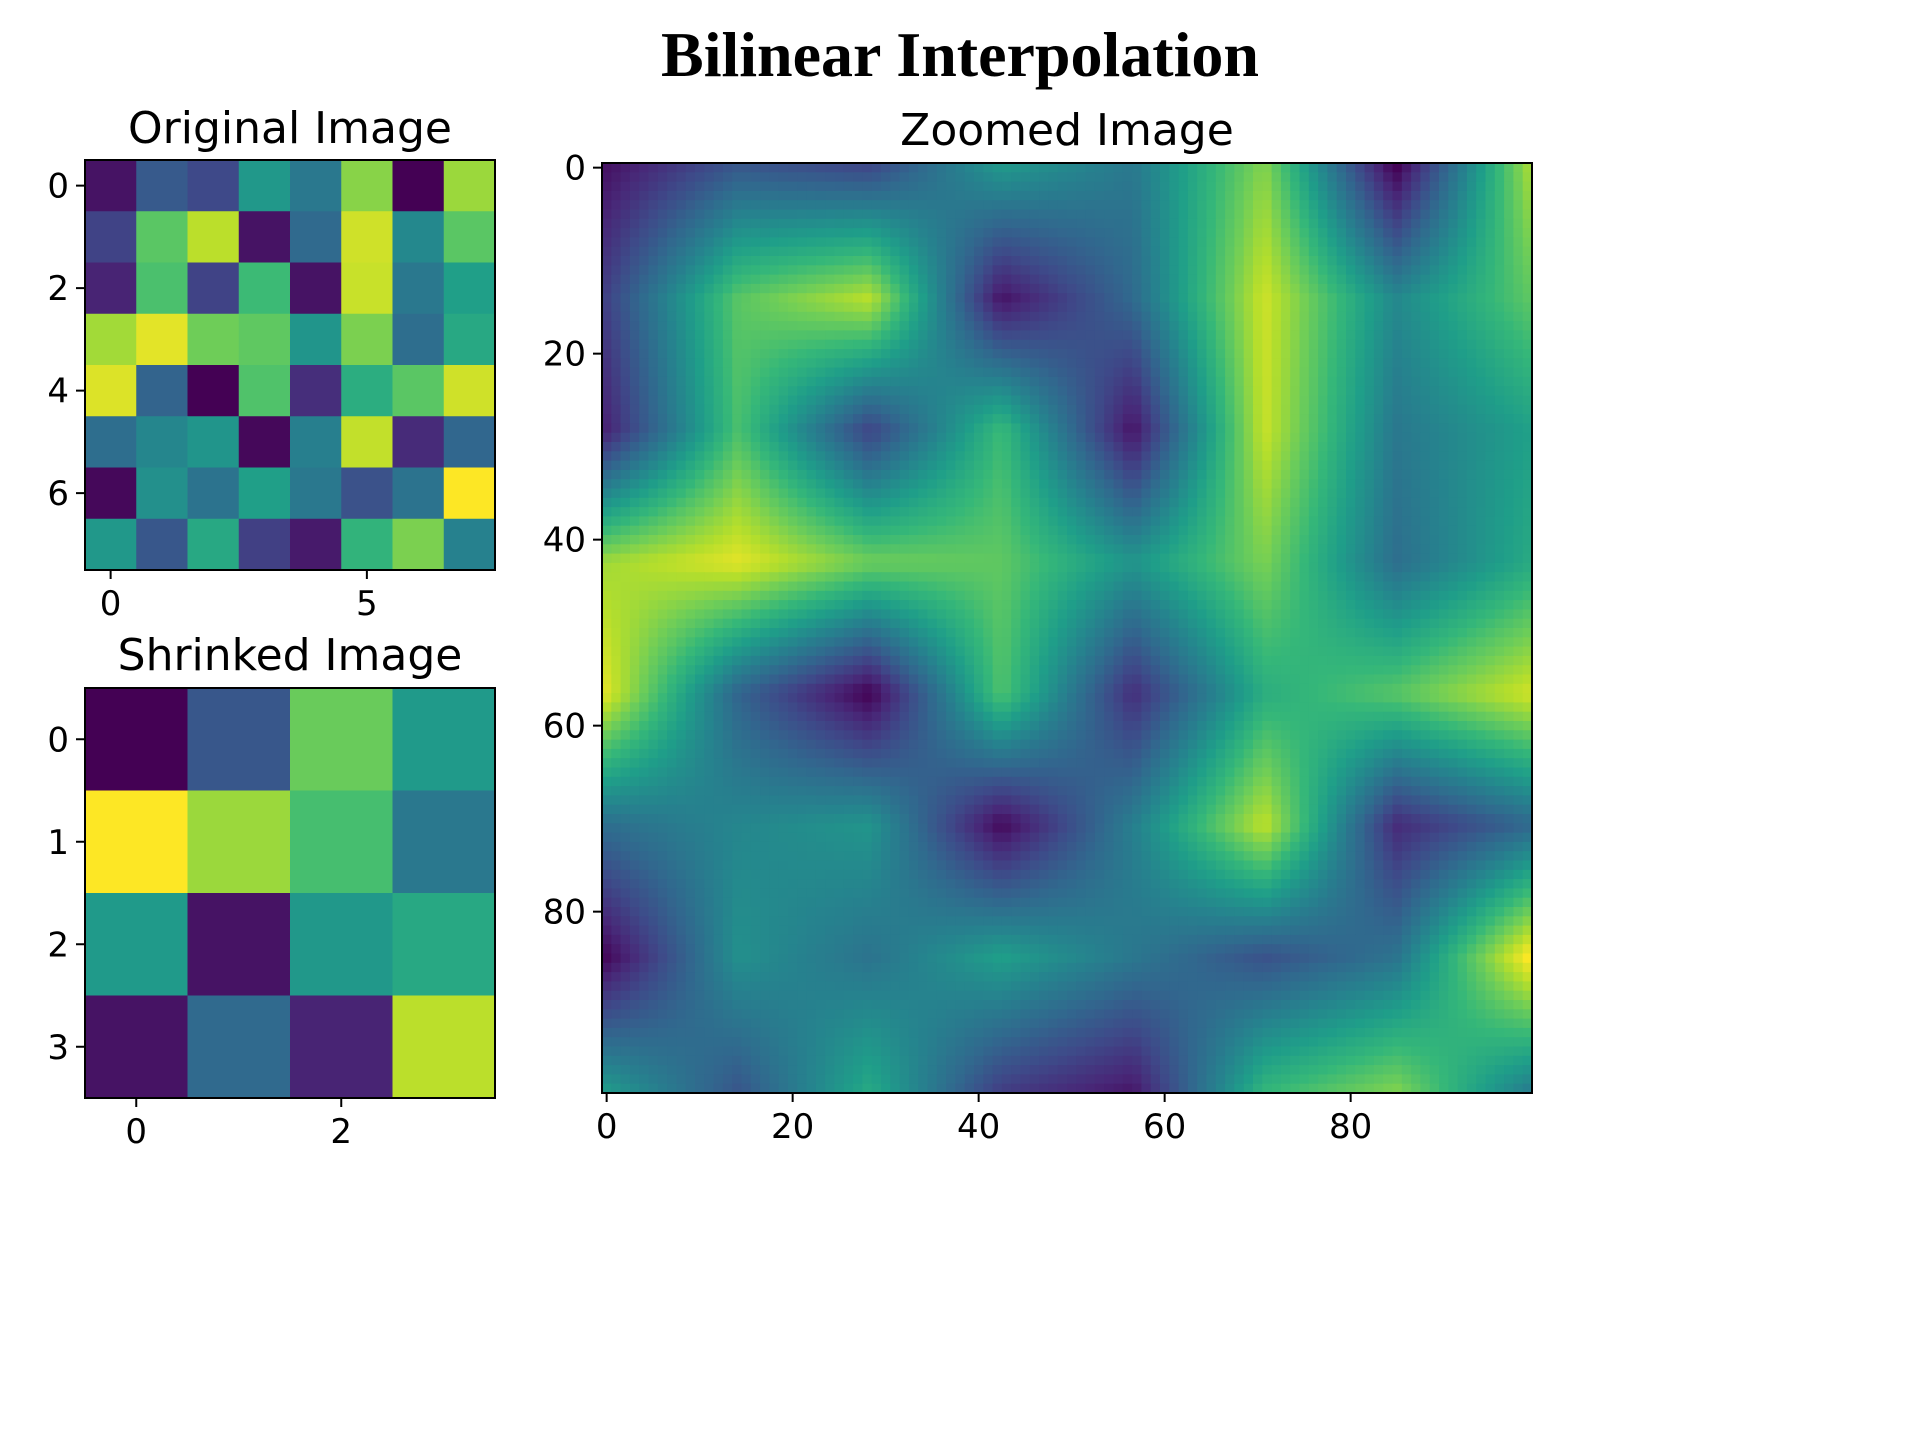 This screenshot has width=1920, height=1440. Describe the element at coordinates (162, 442) in the screenshot. I see `original-cell` at that location.